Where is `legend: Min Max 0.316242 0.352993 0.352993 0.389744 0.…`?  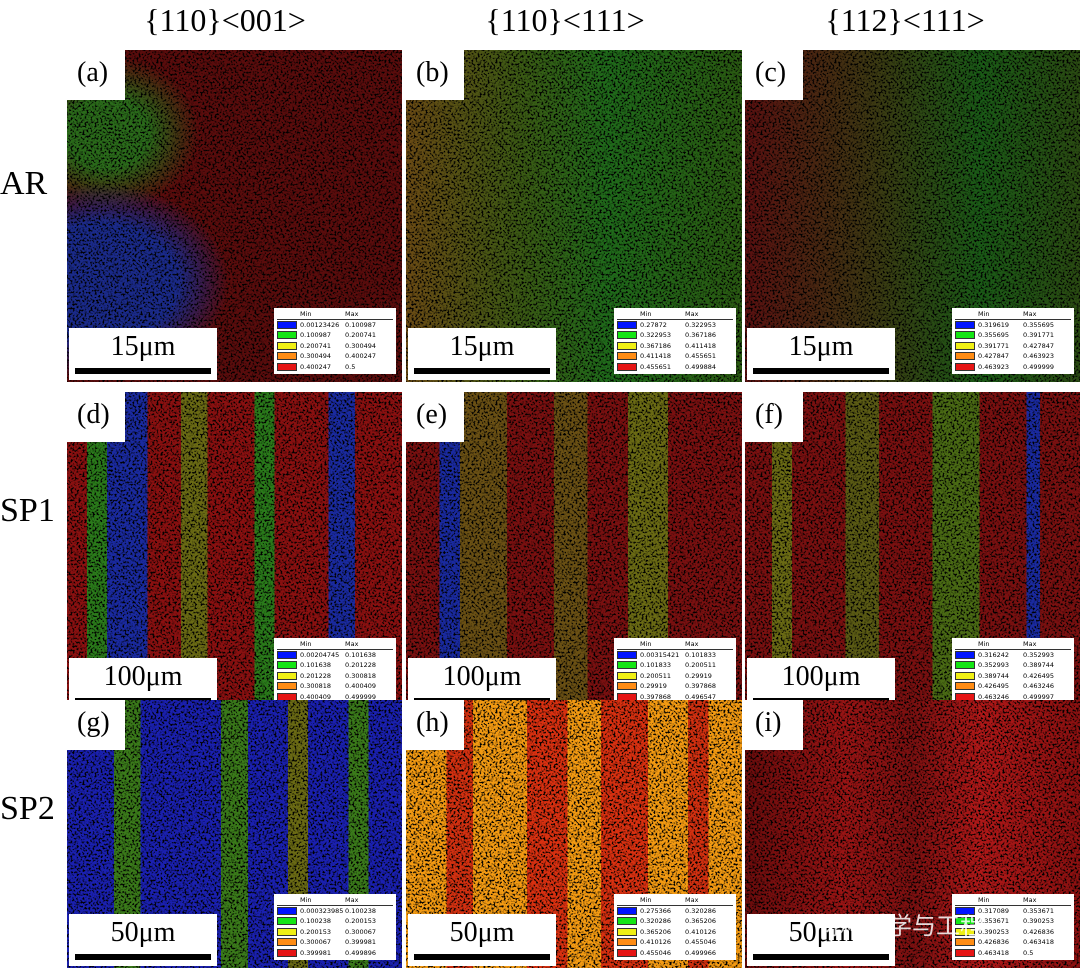 legend: Min Max 0.316242 0.352993 0.352993 0.389744 0.… is located at coordinates (1013, 670).